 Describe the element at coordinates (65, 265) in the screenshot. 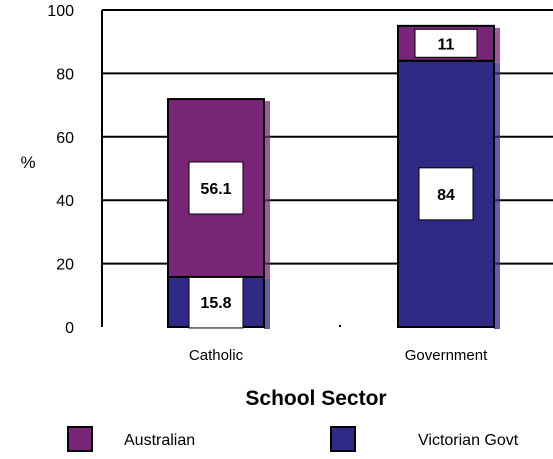

I see `y-tick-label: 20` at that location.